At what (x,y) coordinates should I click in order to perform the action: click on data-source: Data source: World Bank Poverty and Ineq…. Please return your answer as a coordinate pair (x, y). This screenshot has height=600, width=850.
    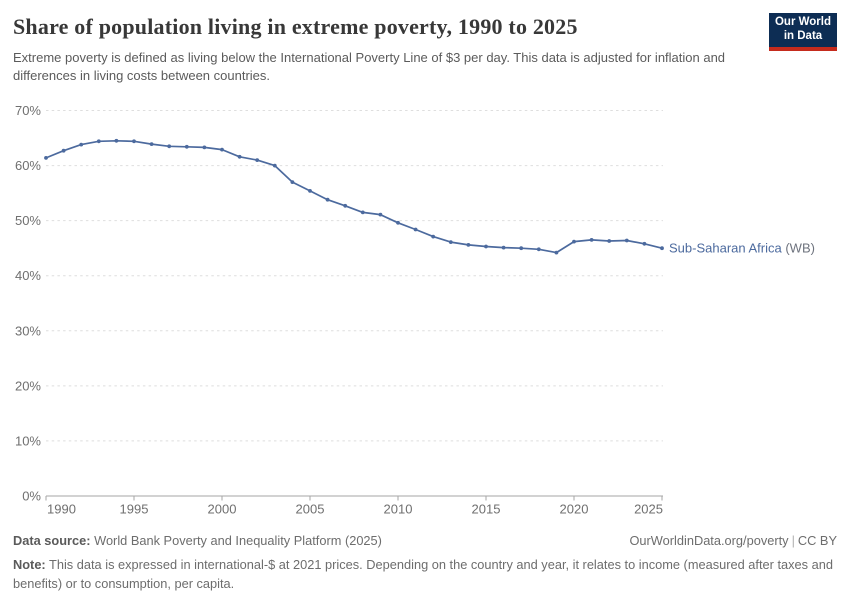
    Looking at the image, I should click on (197, 540).